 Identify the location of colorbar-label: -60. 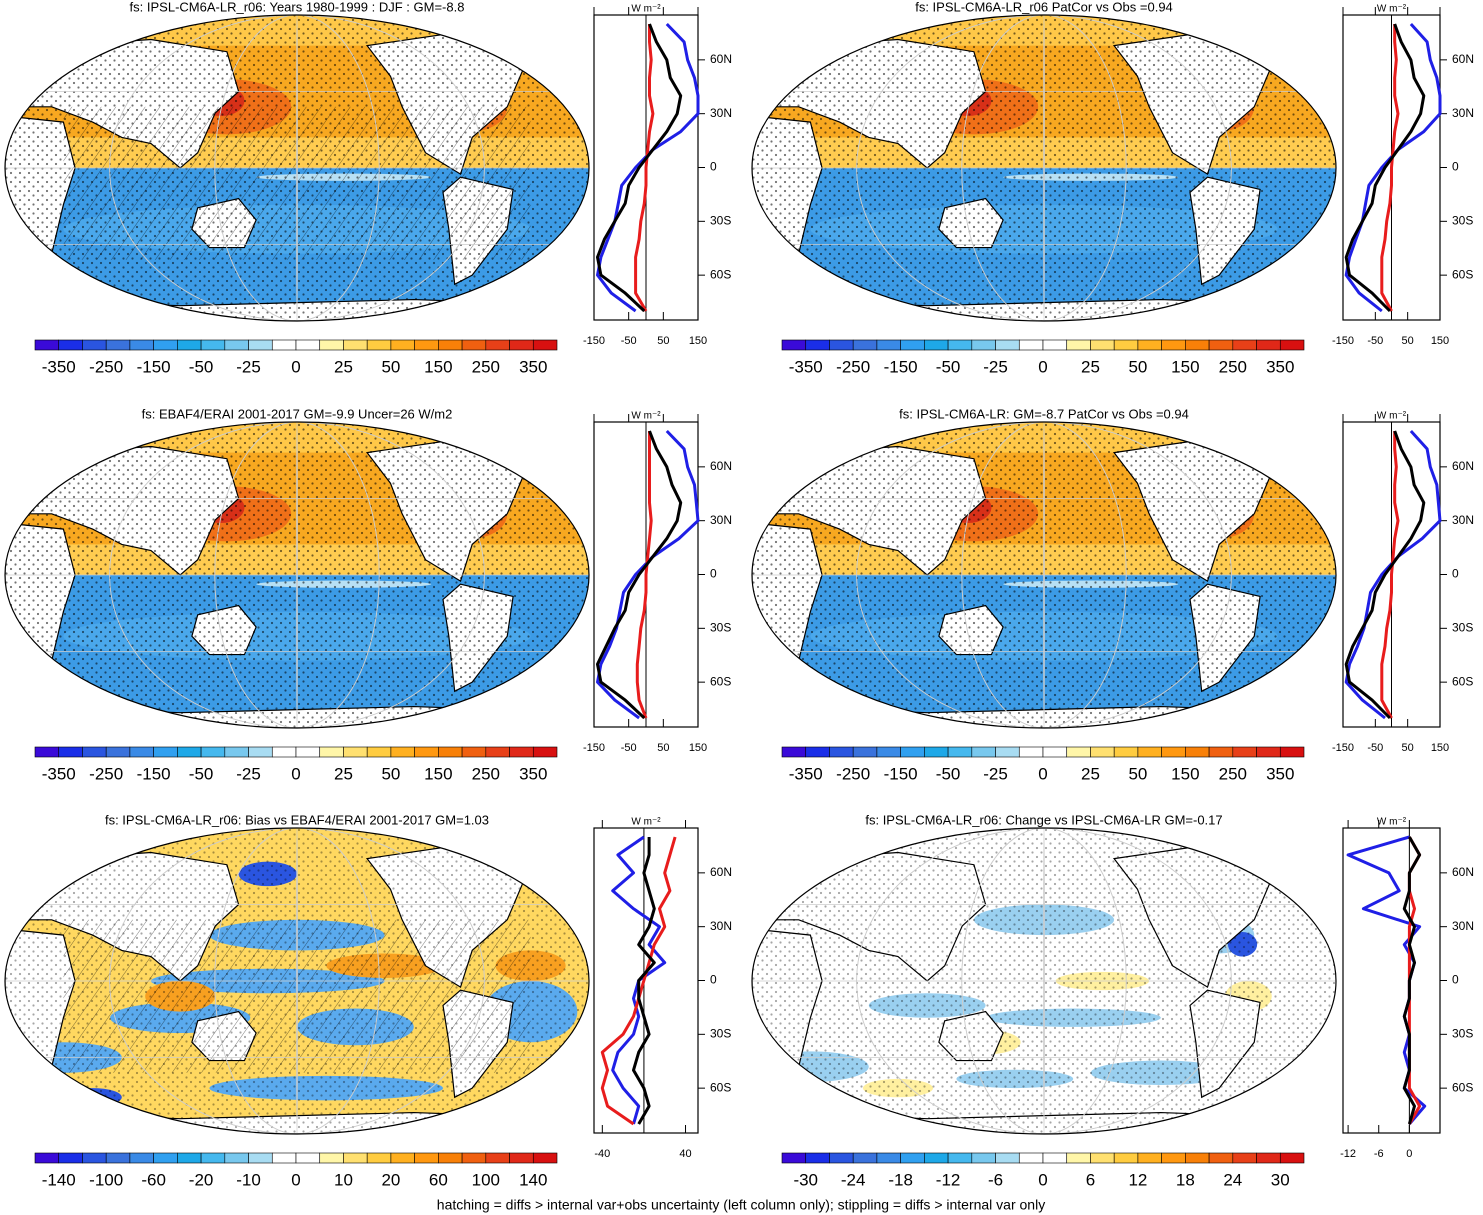
(153, 1179).